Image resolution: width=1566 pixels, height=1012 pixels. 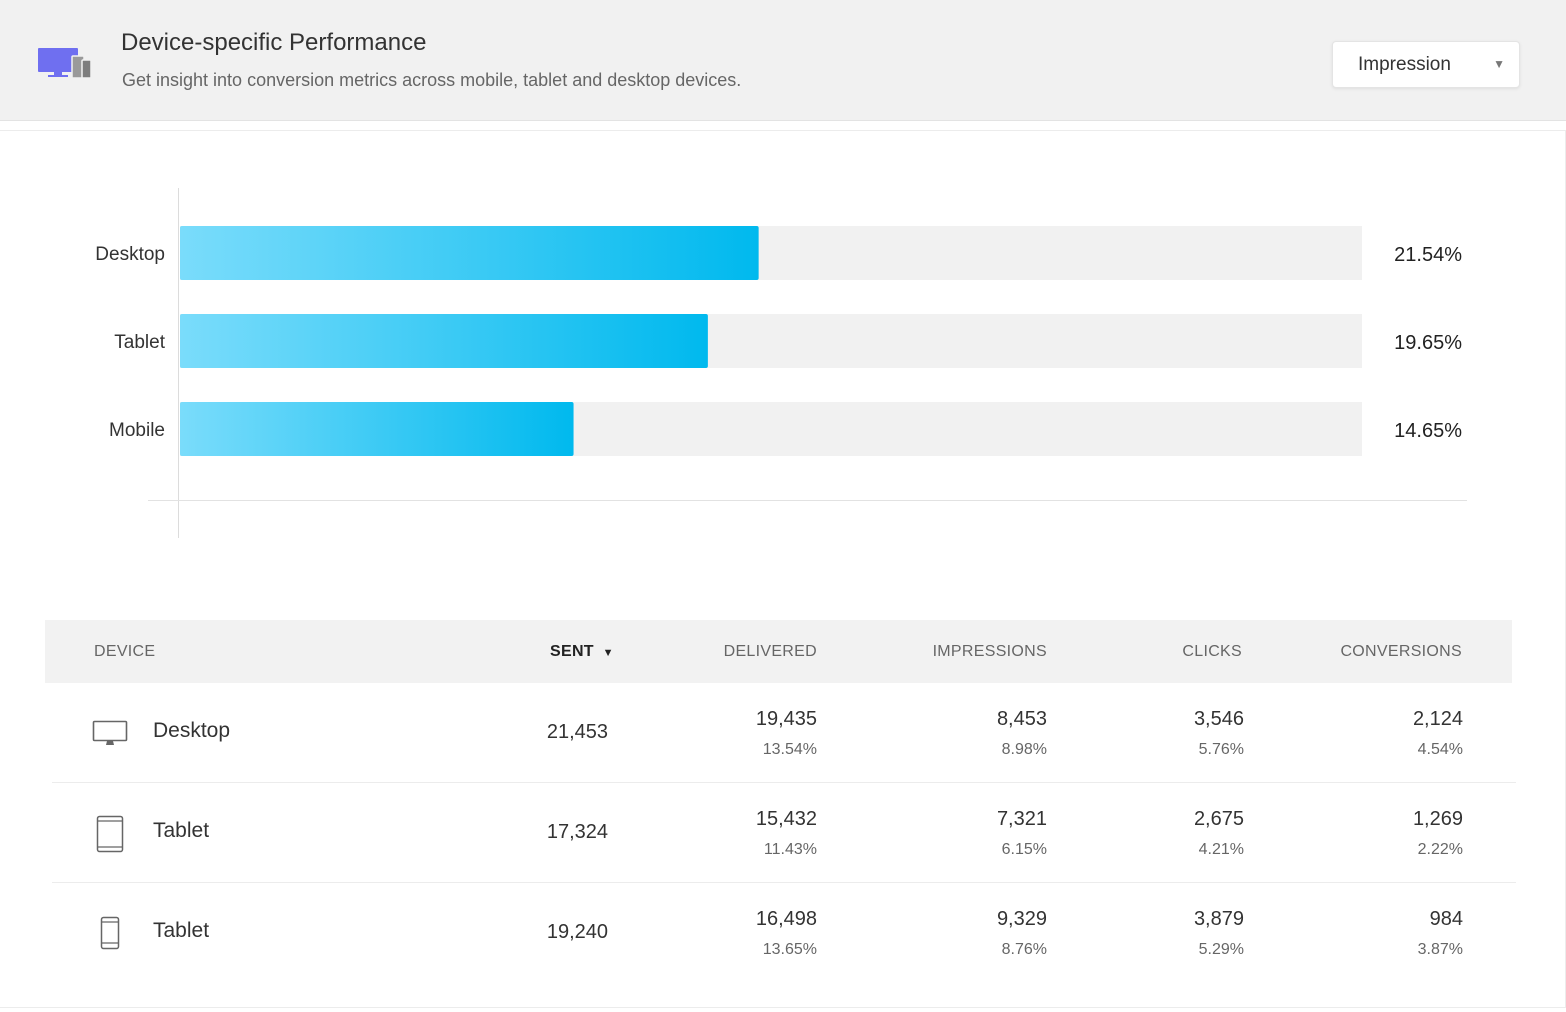 I want to click on category-label-desktop: Desktop, so click(x=130, y=254).